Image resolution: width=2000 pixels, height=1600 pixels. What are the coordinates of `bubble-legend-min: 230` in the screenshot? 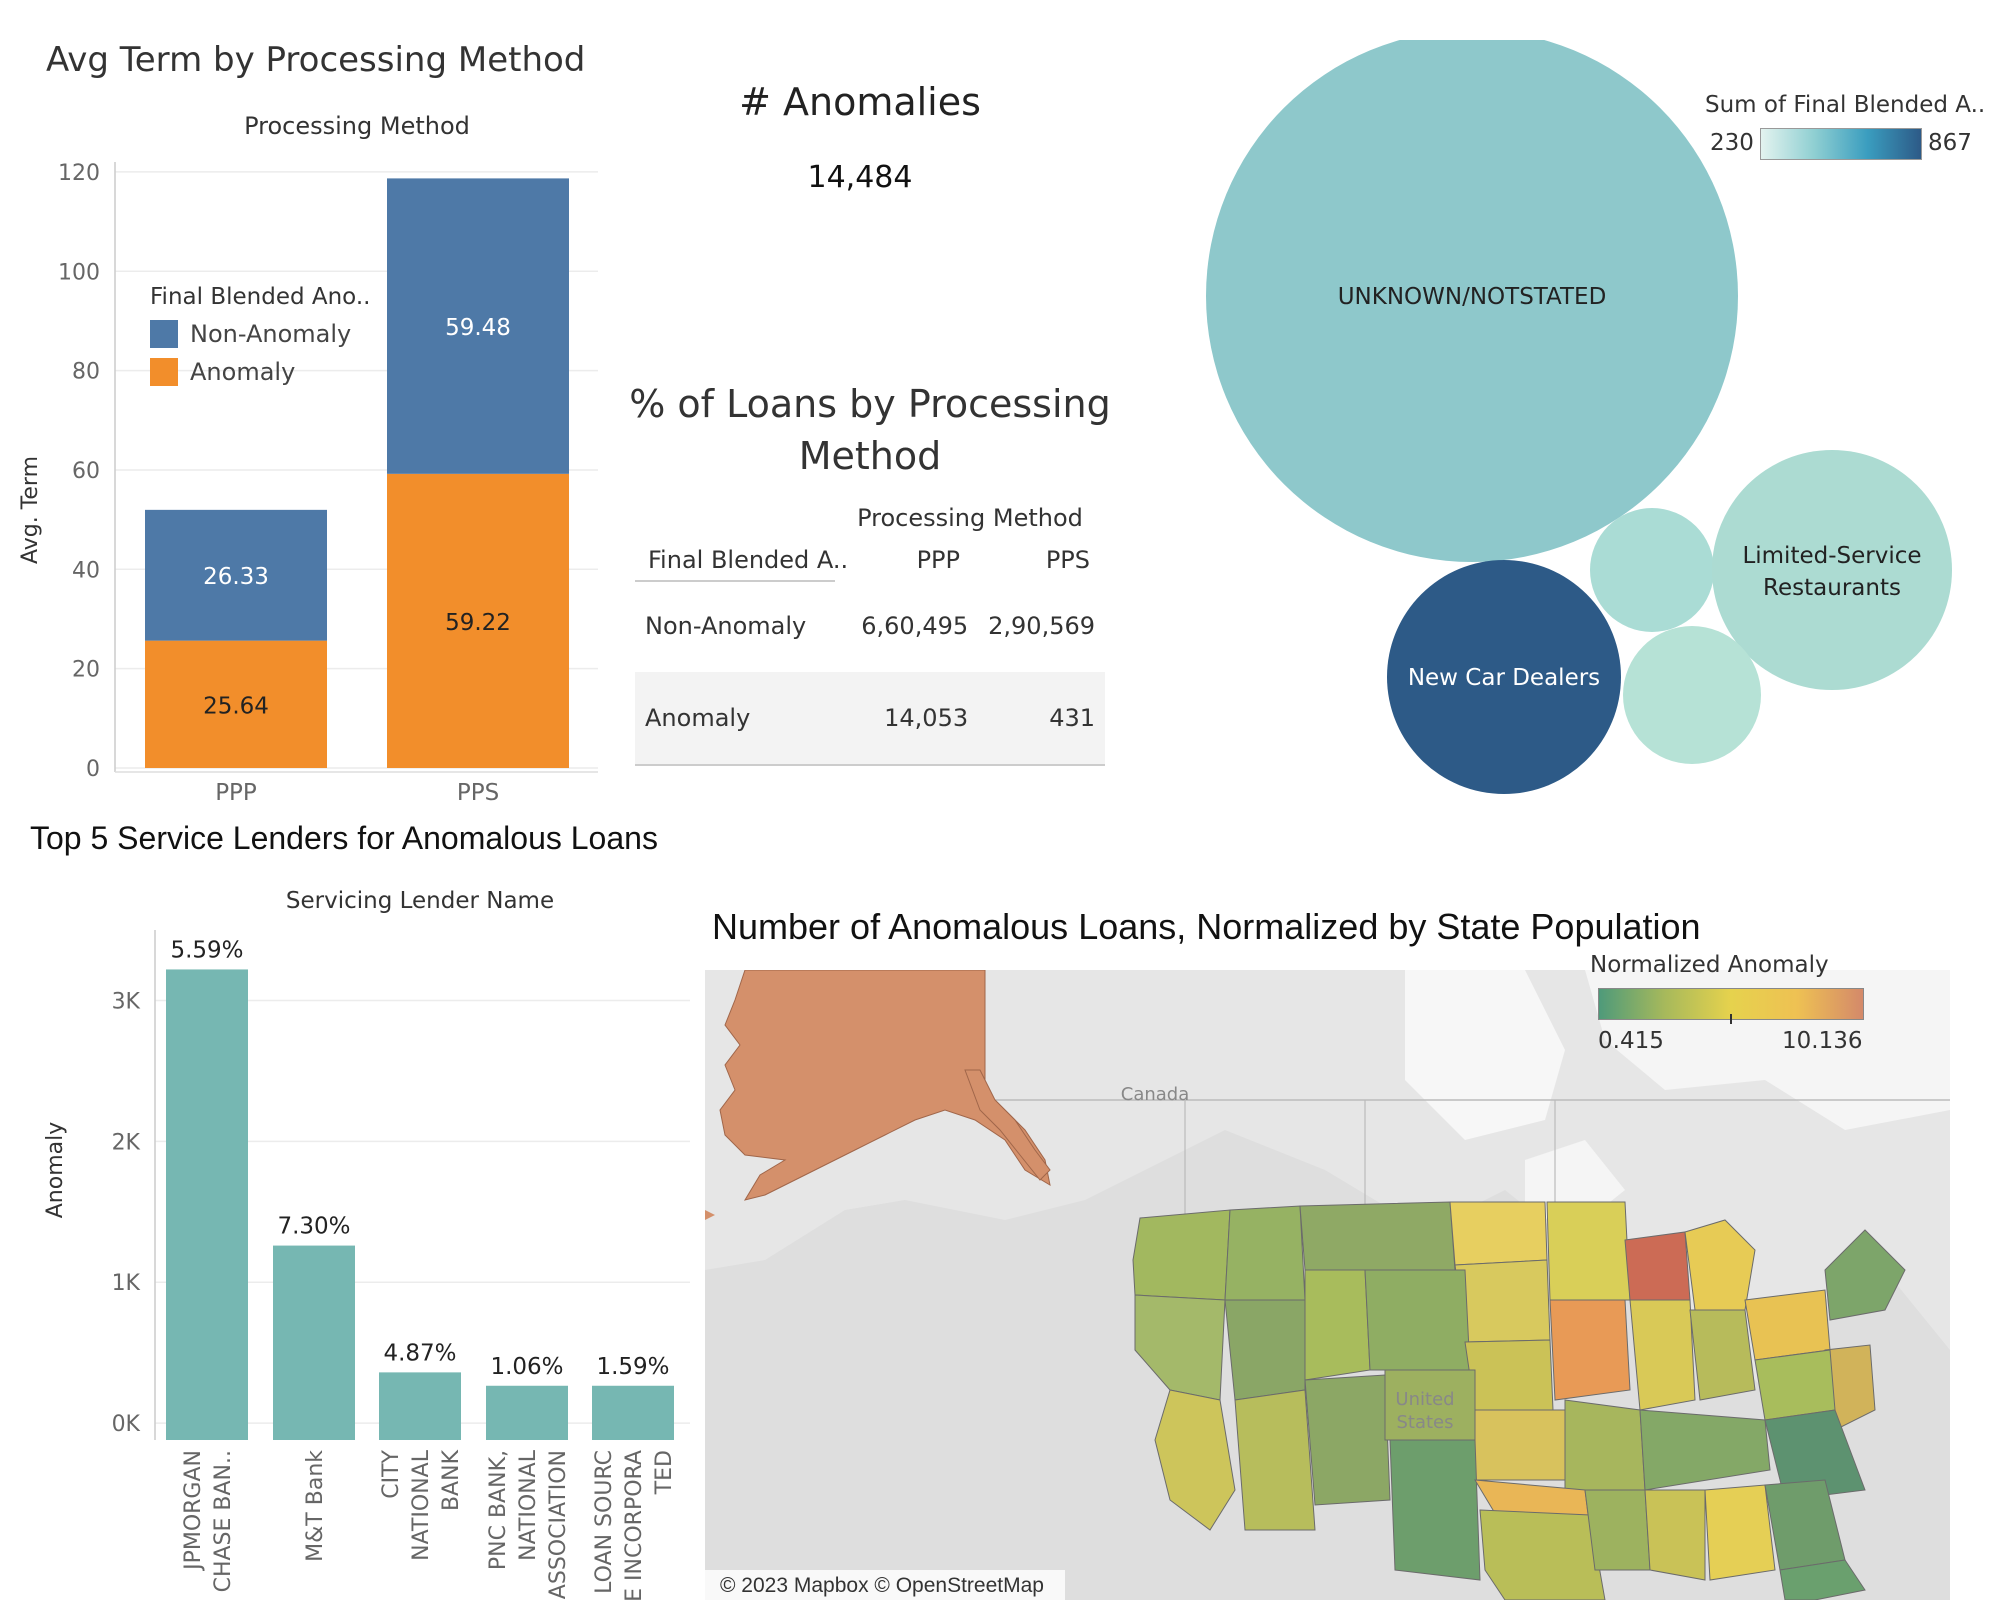 It's located at (1732, 143).